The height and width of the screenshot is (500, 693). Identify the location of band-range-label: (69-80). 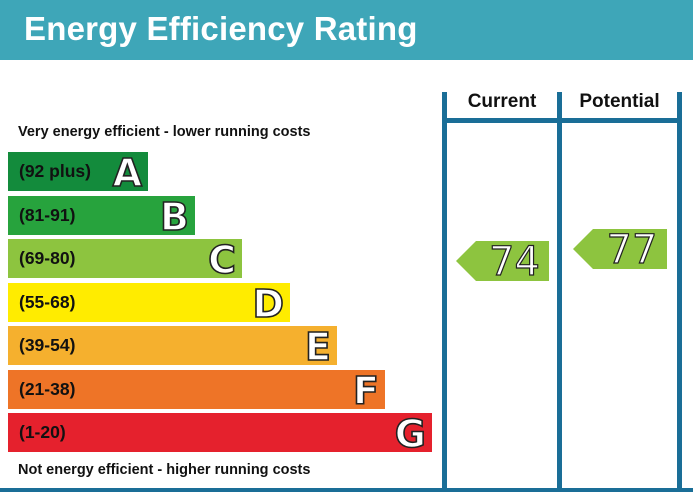
(47, 258).